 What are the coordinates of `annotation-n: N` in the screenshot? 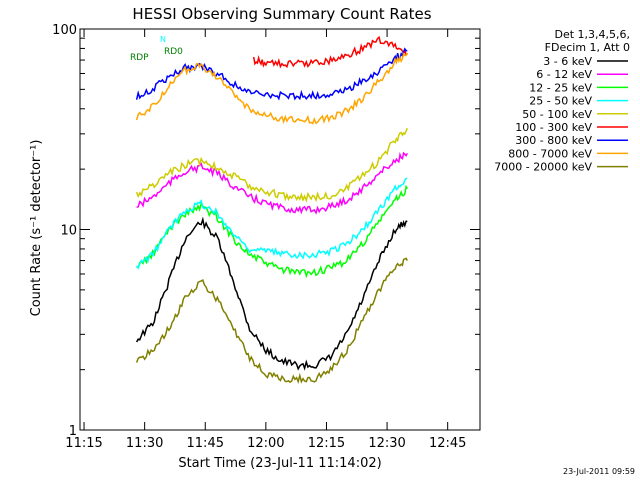 It's located at (163, 39).